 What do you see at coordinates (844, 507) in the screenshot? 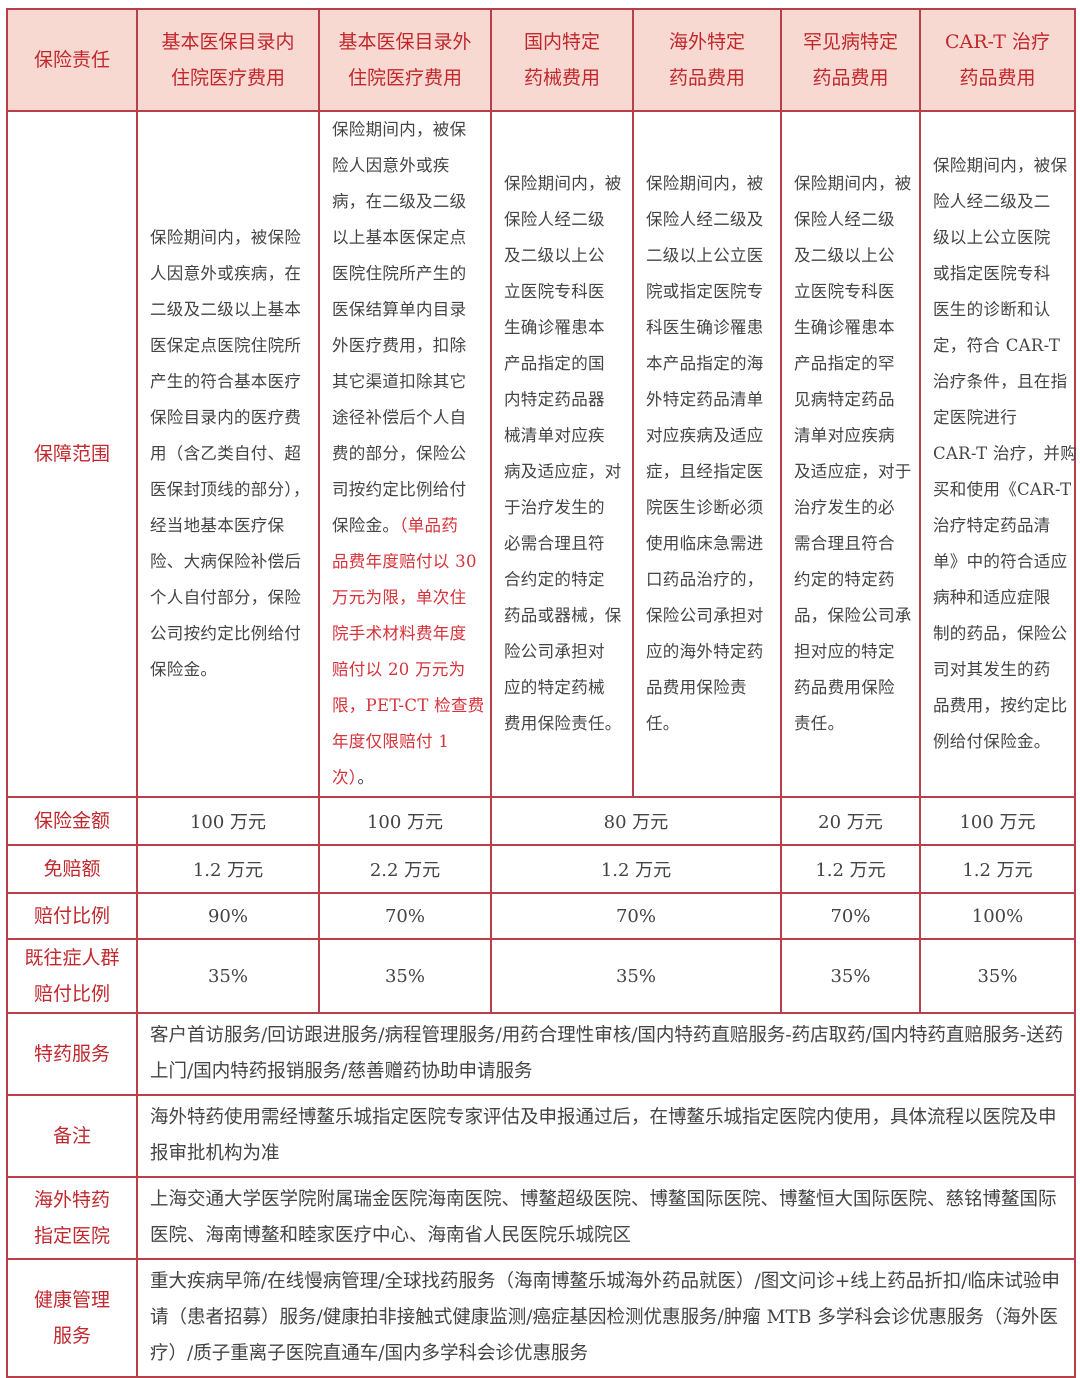
I see `coverage-line: 治疗发生的必` at bounding box center [844, 507].